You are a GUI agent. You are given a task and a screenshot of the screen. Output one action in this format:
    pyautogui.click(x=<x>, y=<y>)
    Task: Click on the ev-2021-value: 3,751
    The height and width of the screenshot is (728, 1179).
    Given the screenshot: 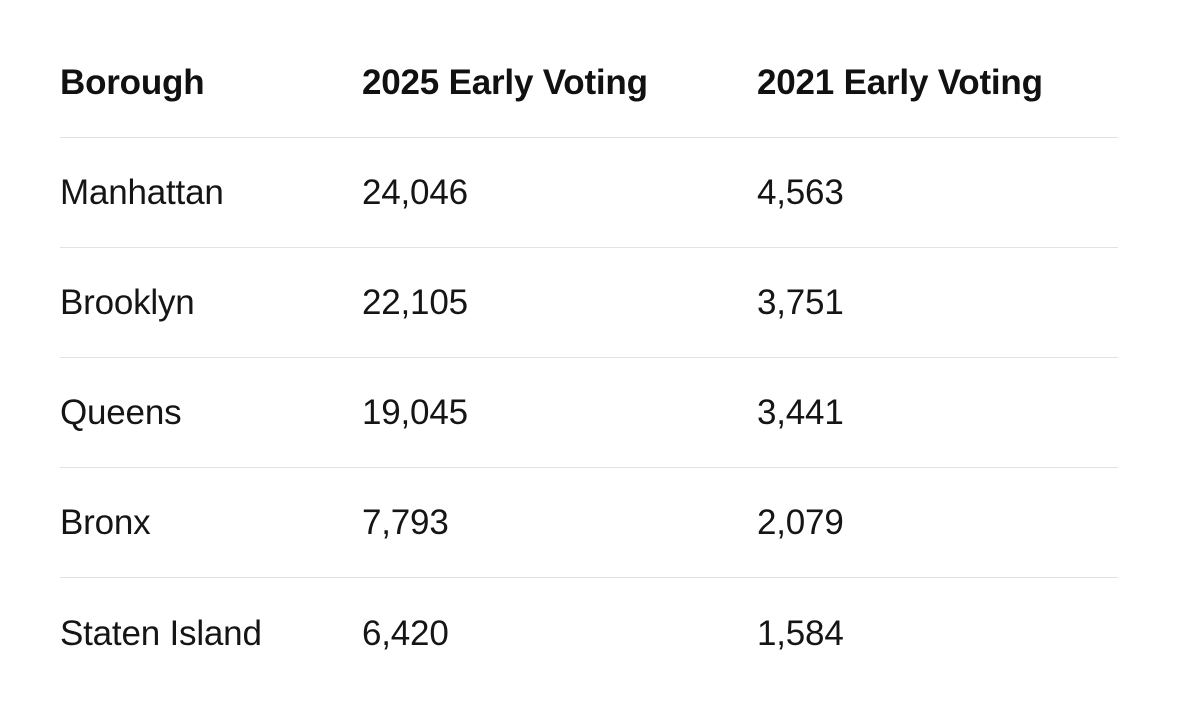 What is the action you would take?
    pyautogui.click(x=800, y=302)
    